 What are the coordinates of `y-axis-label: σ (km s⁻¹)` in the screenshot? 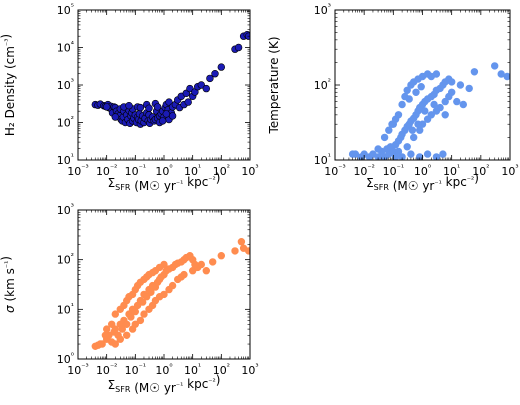 It's located at (8, 284).